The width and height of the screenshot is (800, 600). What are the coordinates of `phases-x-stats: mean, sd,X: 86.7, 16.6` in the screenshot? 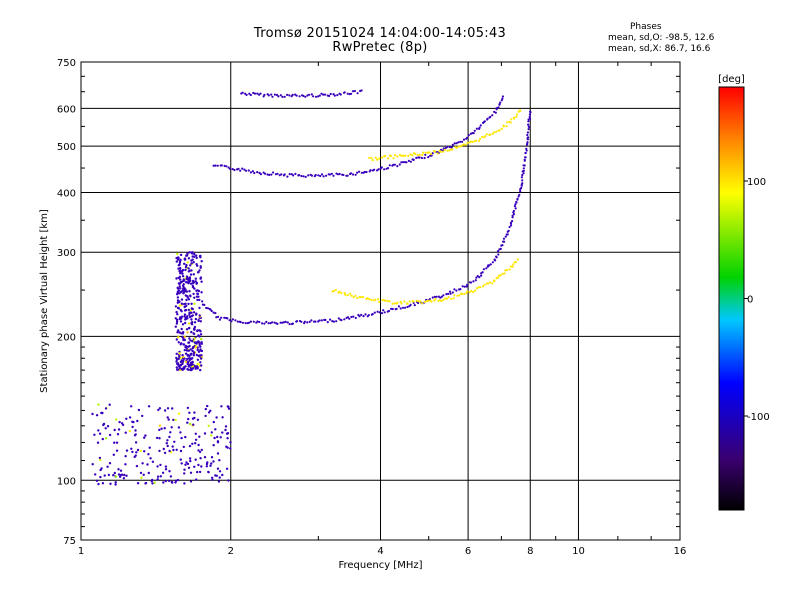 It's located at (659, 49).